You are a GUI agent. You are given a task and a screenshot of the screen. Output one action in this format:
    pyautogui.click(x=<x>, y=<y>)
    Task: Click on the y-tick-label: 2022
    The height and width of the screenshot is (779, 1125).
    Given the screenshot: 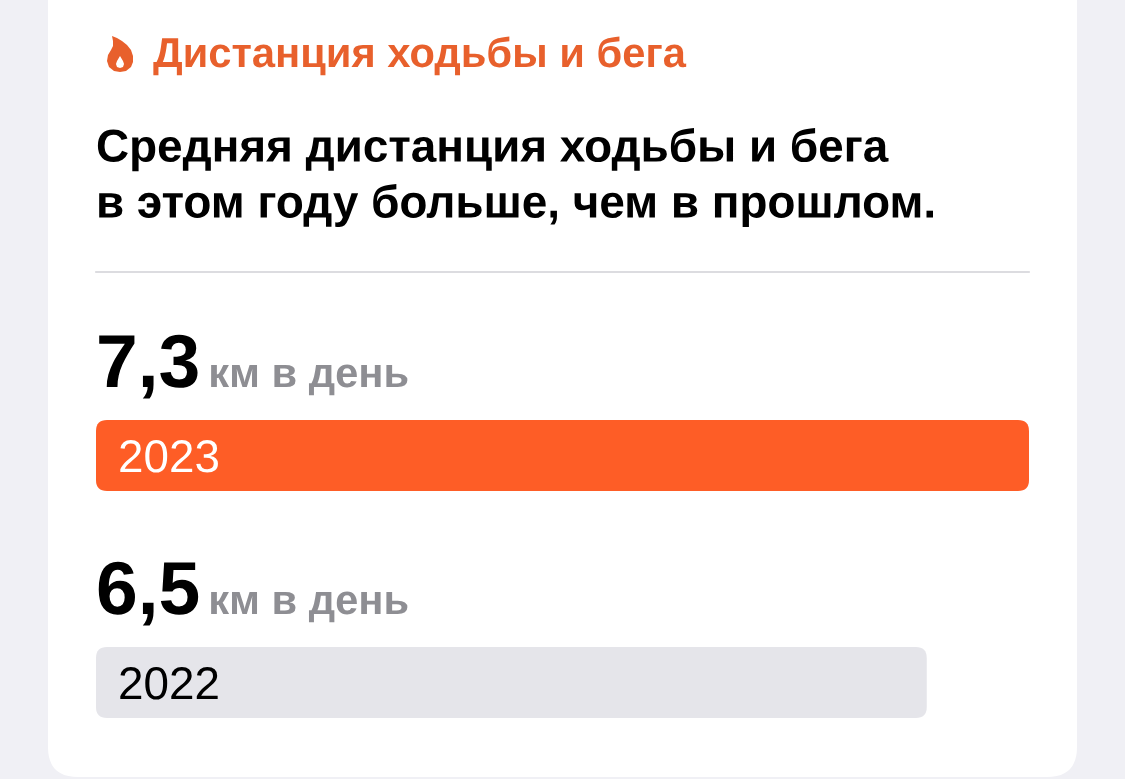 What is the action you would take?
    pyautogui.click(x=169, y=683)
    